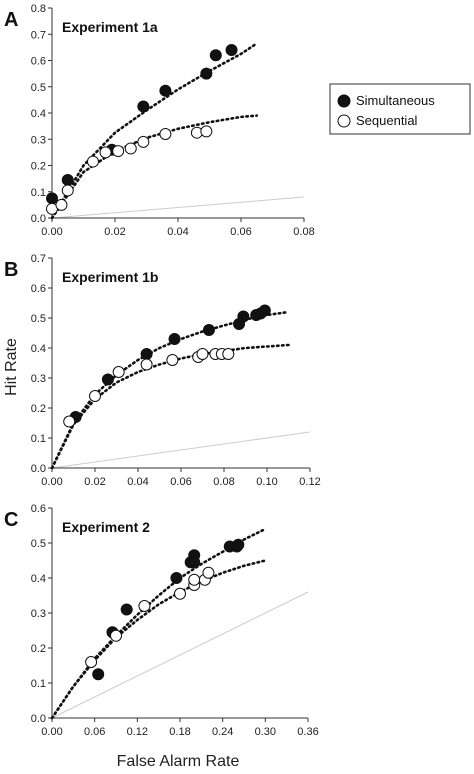 Image resolution: width=474 pixels, height=774 pixels. I want to click on legend: Simultaneous Sequential, so click(400, 109).